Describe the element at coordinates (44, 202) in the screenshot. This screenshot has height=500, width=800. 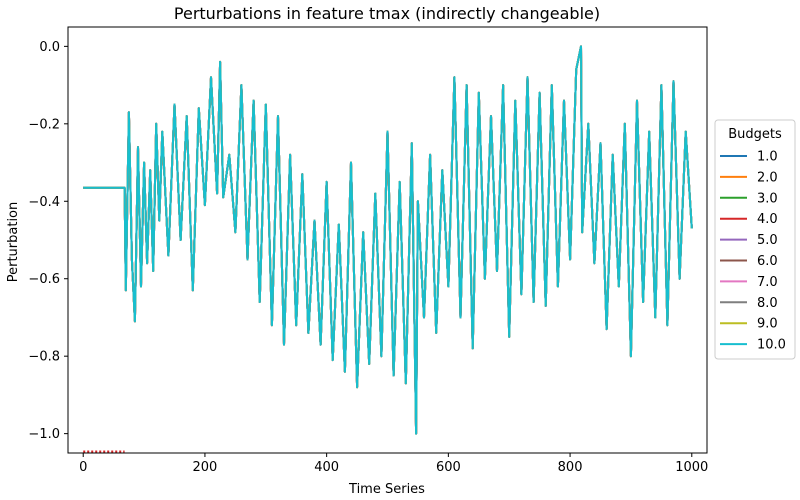
I see `y-tick-label: −0.4` at that location.